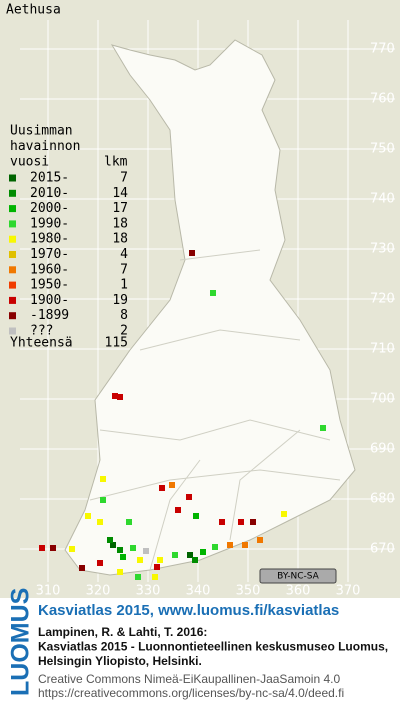 The image size is (400, 706). I want to click on map-title: Aethusa, so click(33, 10).